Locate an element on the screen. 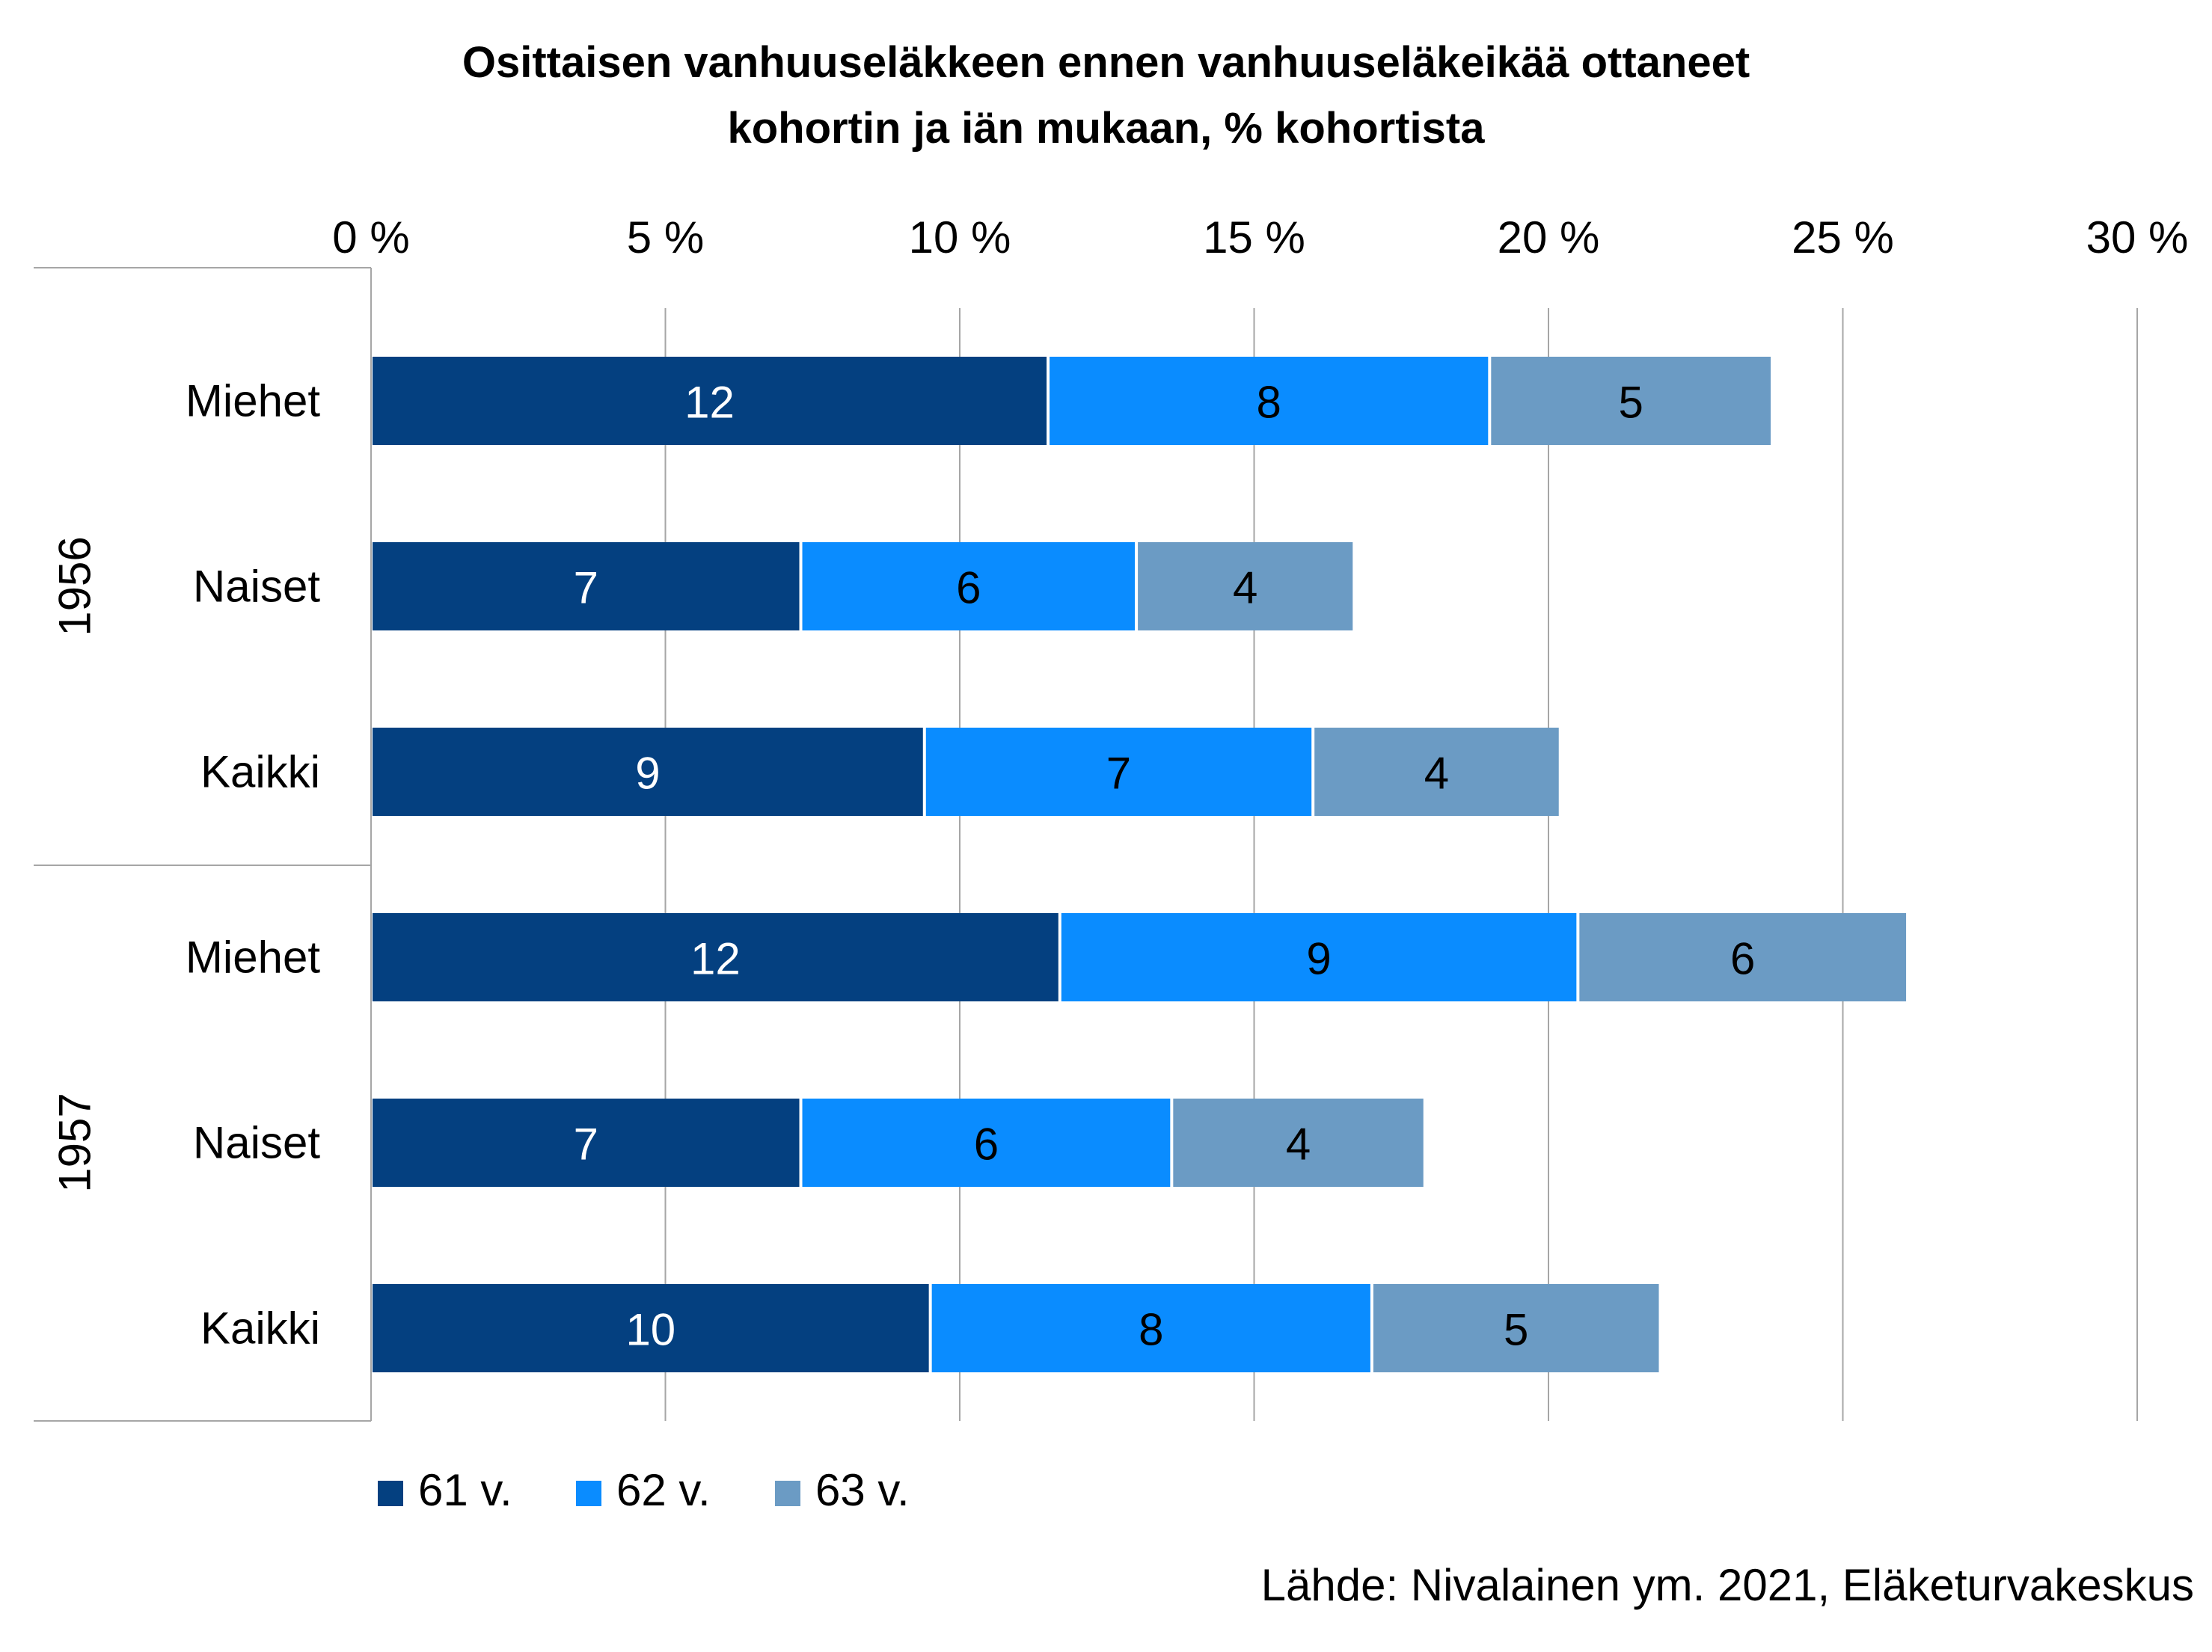 The image size is (2212, 1652). data-label: 10 is located at coordinates (650, 1330).